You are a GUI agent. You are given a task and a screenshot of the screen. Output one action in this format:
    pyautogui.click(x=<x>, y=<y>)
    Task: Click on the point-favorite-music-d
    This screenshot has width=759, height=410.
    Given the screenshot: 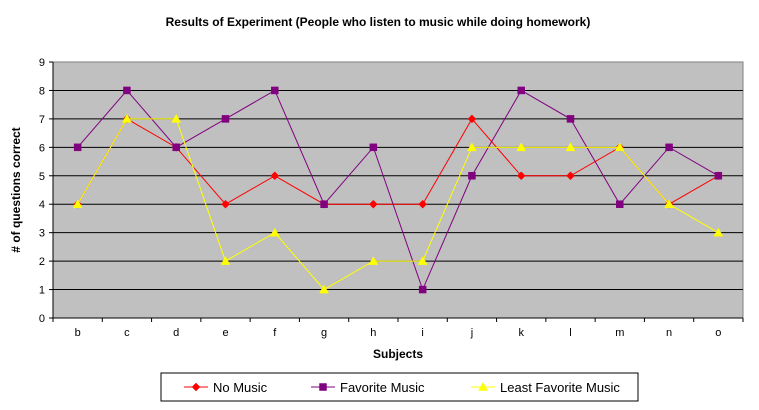 What is the action you would take?
    pyautogui.click(x=176, y=147)
    